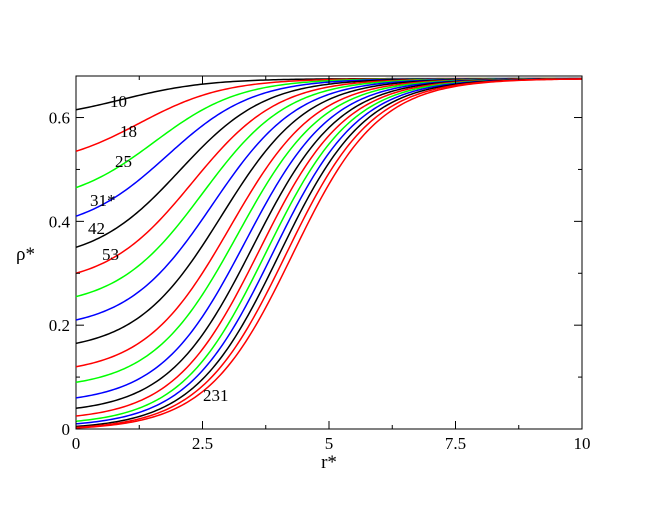  Describe the element at coordinates (103, 200) in the screenshot. I see `curve-label-31-star: 31*` at that location.